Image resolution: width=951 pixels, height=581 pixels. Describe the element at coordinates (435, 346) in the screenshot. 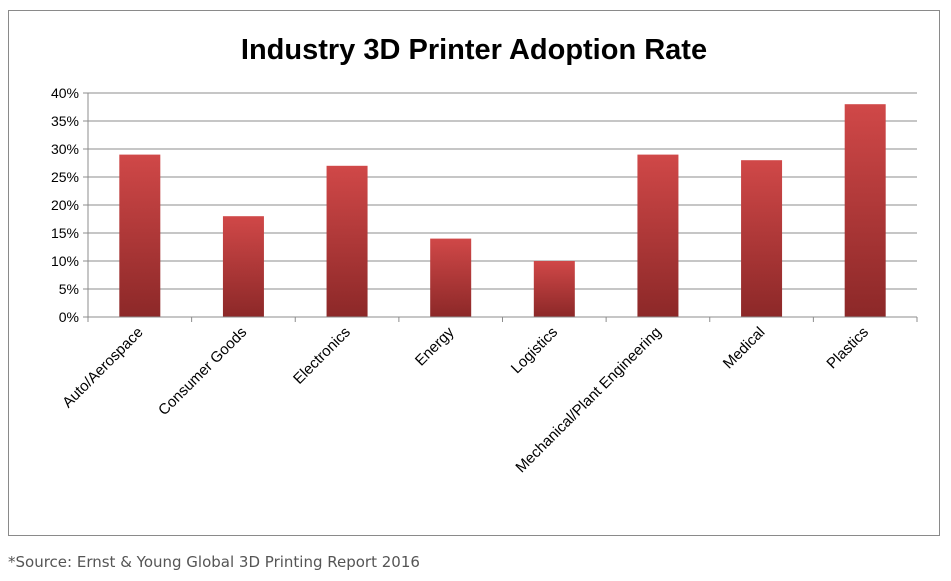

I see `x-tick-label: Energy` at that location.